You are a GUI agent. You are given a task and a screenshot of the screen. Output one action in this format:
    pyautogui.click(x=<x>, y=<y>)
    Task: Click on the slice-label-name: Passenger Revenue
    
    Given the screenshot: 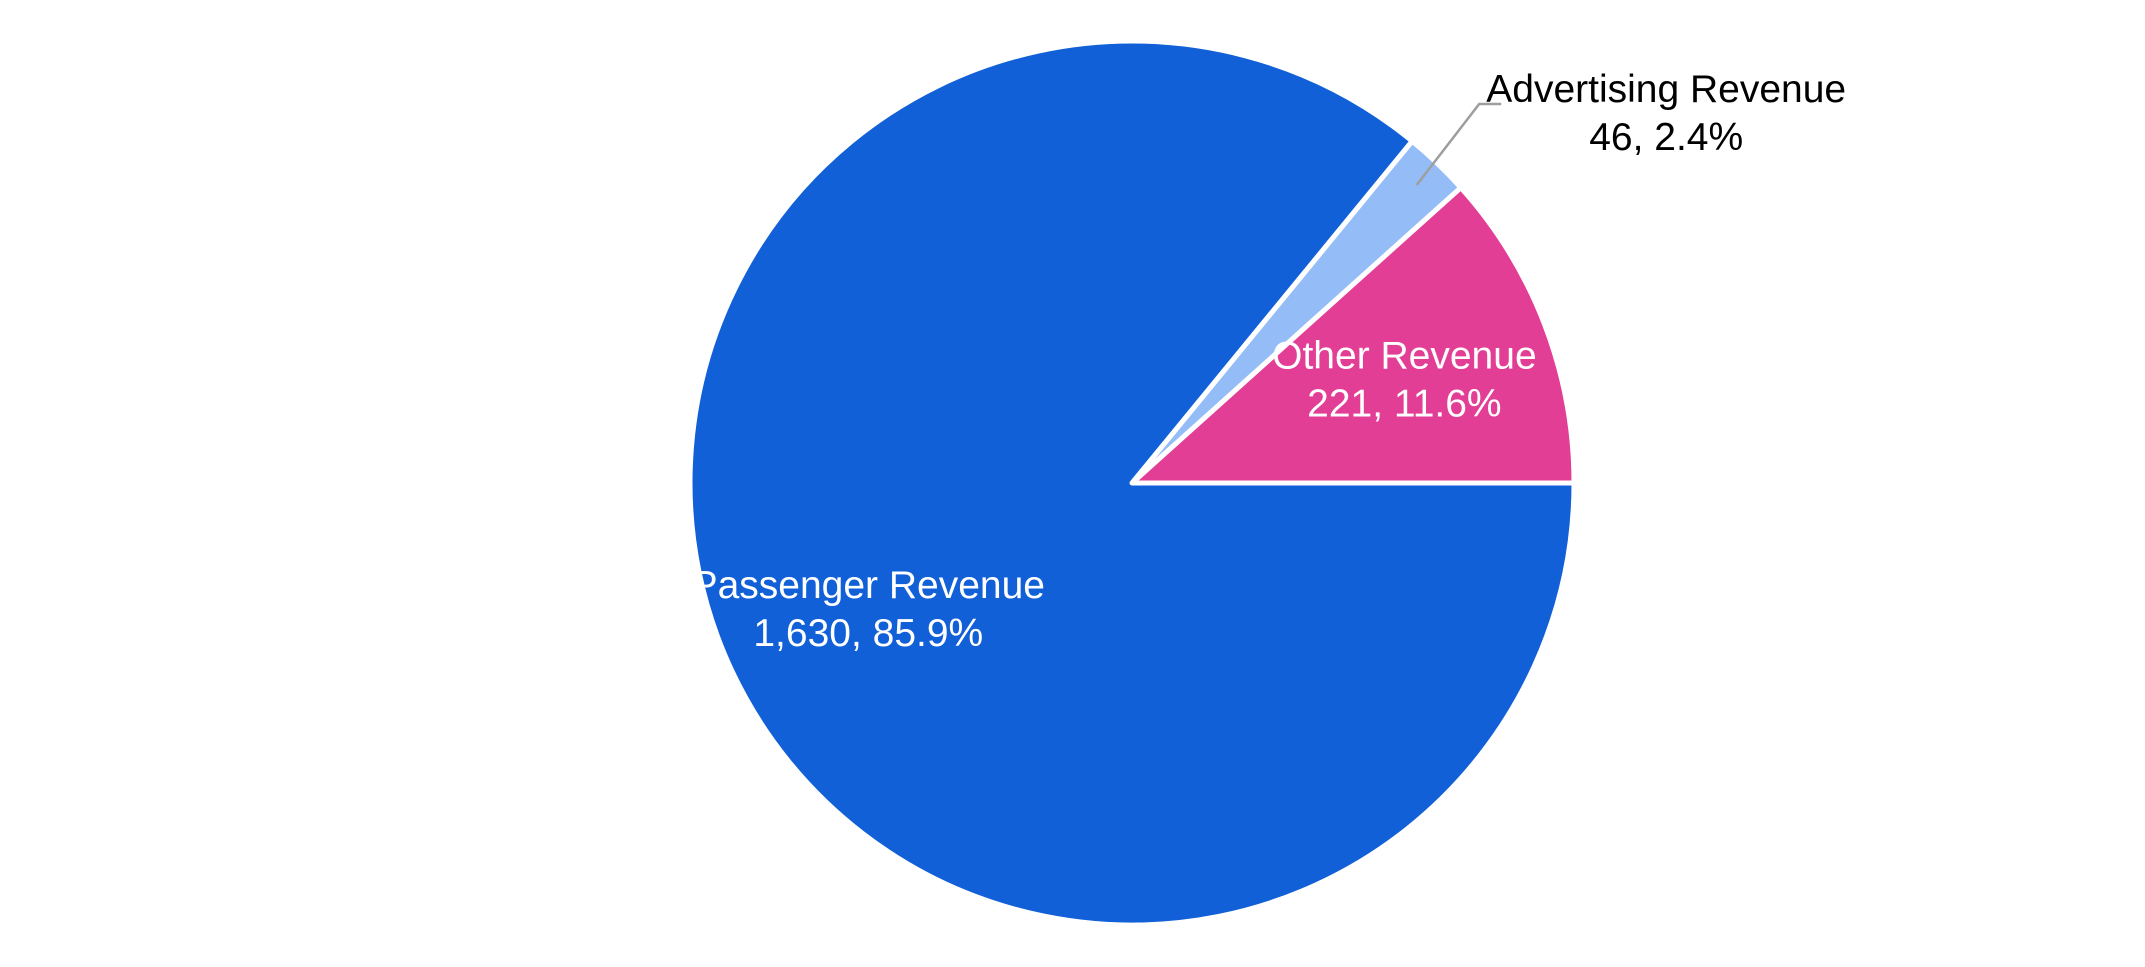 What is the action you would take?
    pyautogui.click(x=868, y=585)
    